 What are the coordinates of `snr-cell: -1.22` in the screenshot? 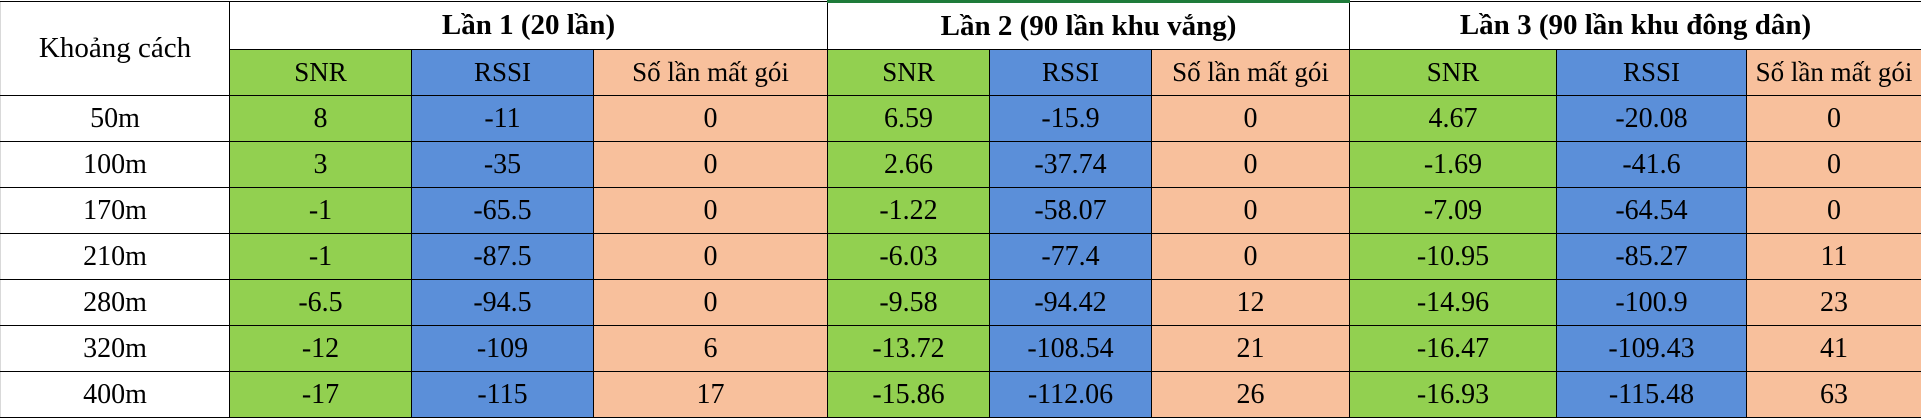 It's located at (909, 211).